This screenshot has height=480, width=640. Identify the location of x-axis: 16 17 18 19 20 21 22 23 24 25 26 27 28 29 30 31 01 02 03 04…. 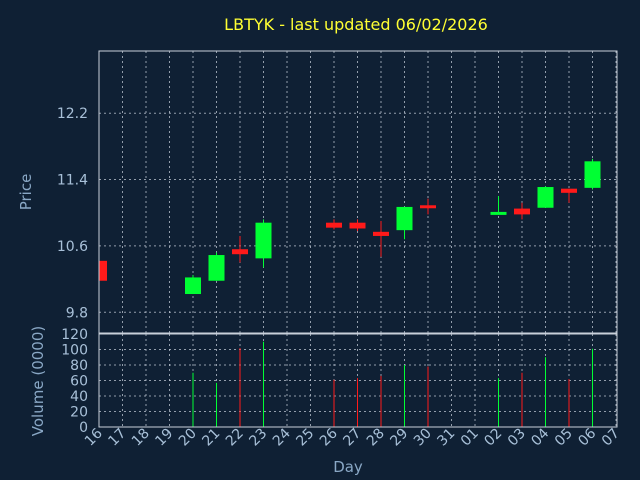
(352, 437).